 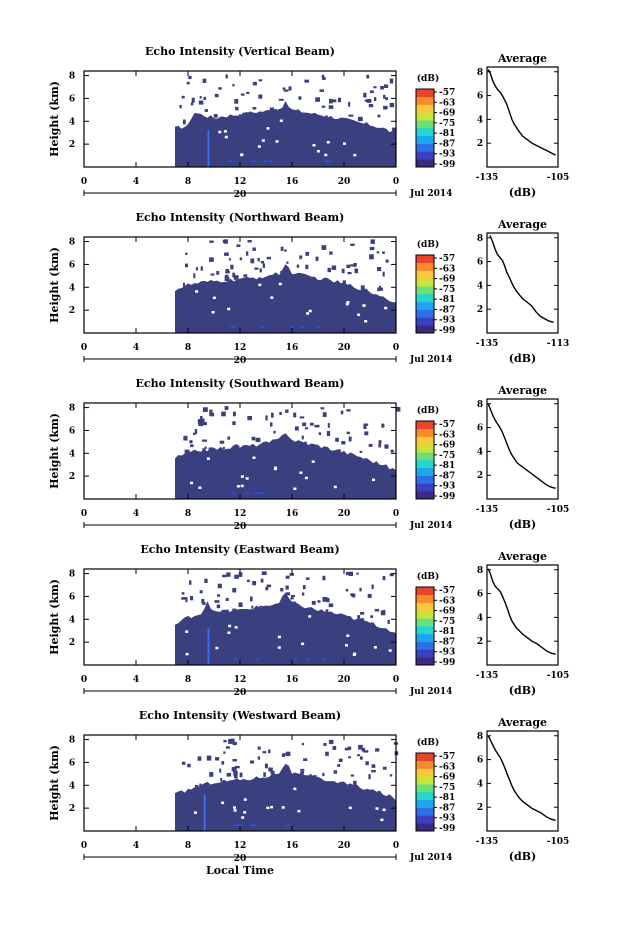 What do you see at coordinates (447, 114) in the screenshot?
I see `colorbar-tick-label: -69` at bounding box center [447, 114].